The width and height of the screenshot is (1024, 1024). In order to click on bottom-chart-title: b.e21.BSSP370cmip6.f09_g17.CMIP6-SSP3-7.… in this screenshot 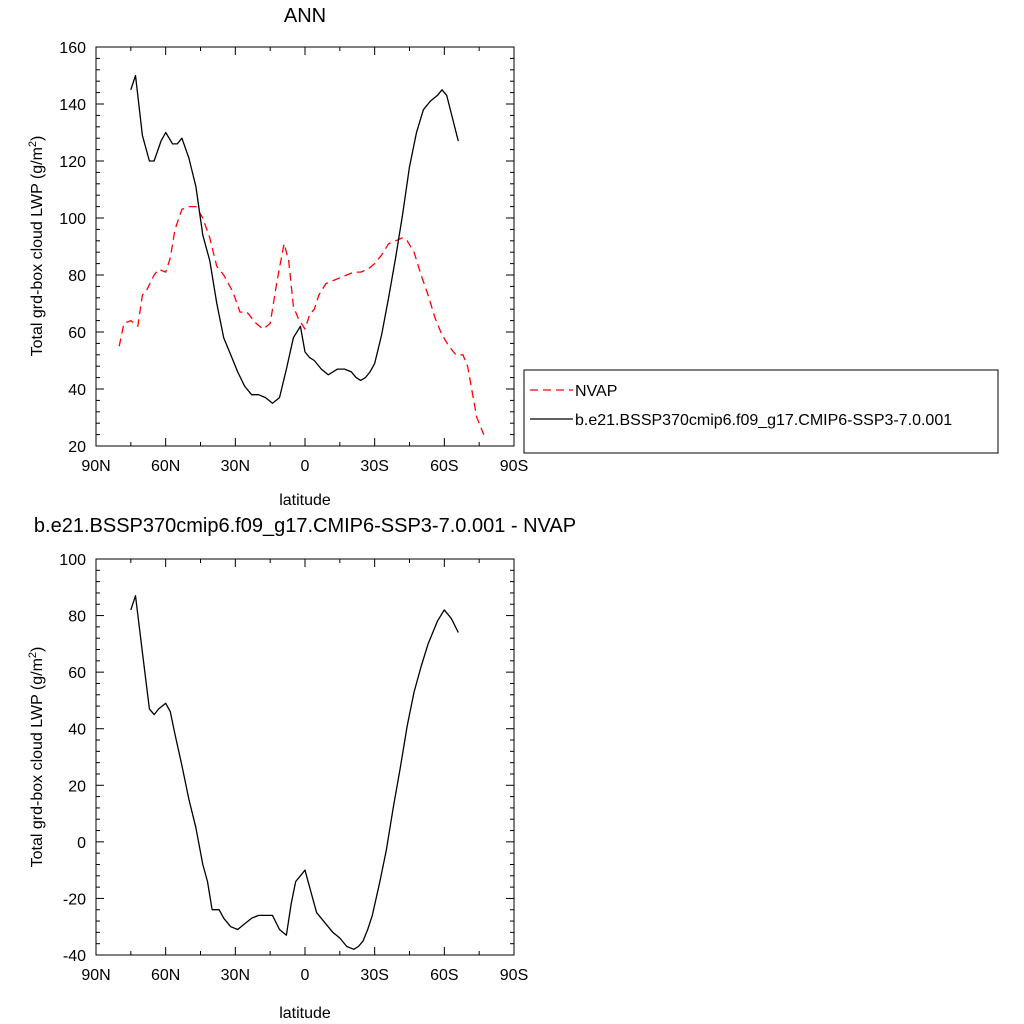, I will do `click(305, 526)`.